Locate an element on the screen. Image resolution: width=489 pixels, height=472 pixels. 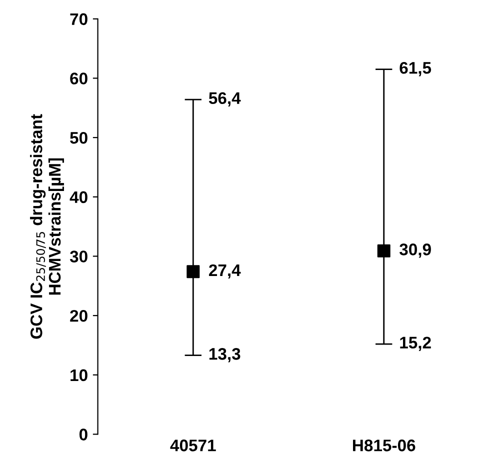
annotation: 56,4 is located at coordinates (224, 99).